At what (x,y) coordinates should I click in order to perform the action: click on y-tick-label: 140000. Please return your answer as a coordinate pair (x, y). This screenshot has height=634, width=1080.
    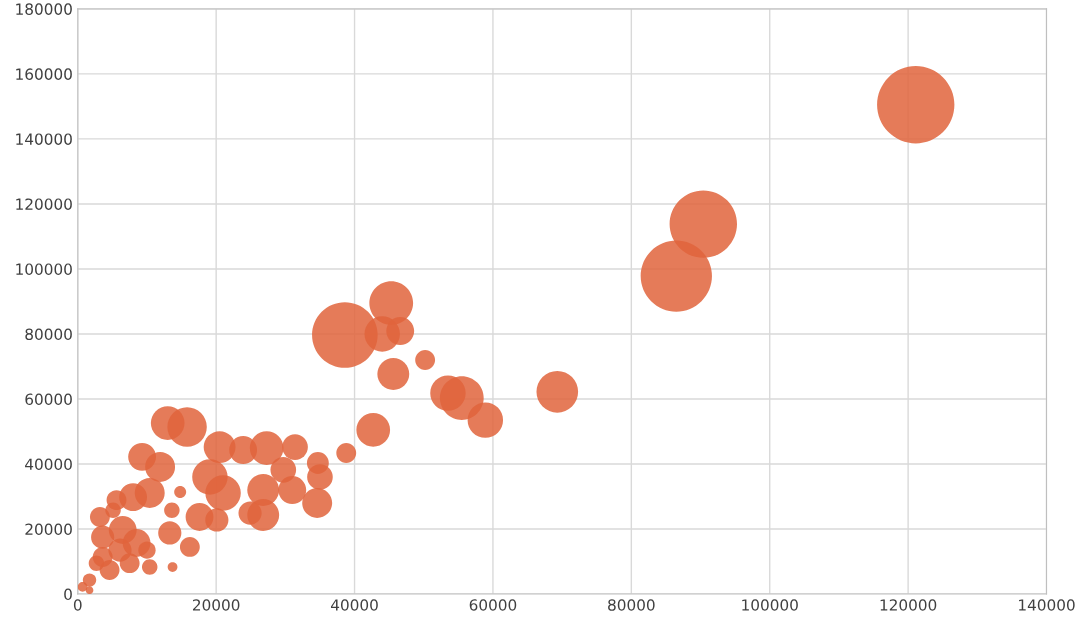
    Looking at the image, I should click on (44, 139).